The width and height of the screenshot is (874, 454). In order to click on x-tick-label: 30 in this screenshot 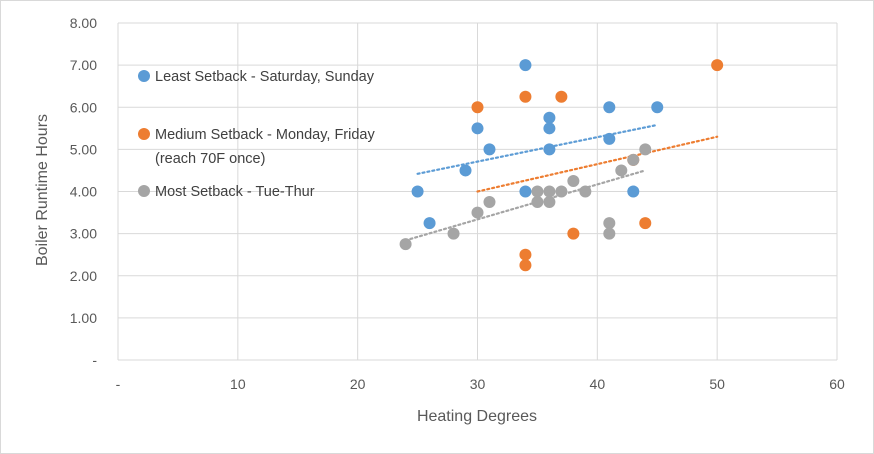, I will do `click(478, 384)`.